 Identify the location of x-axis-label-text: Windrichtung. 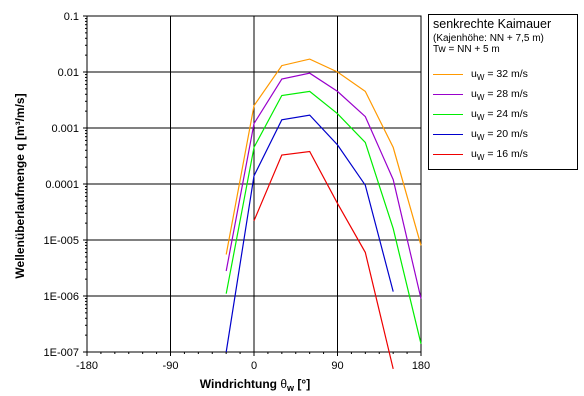
(238, 384).